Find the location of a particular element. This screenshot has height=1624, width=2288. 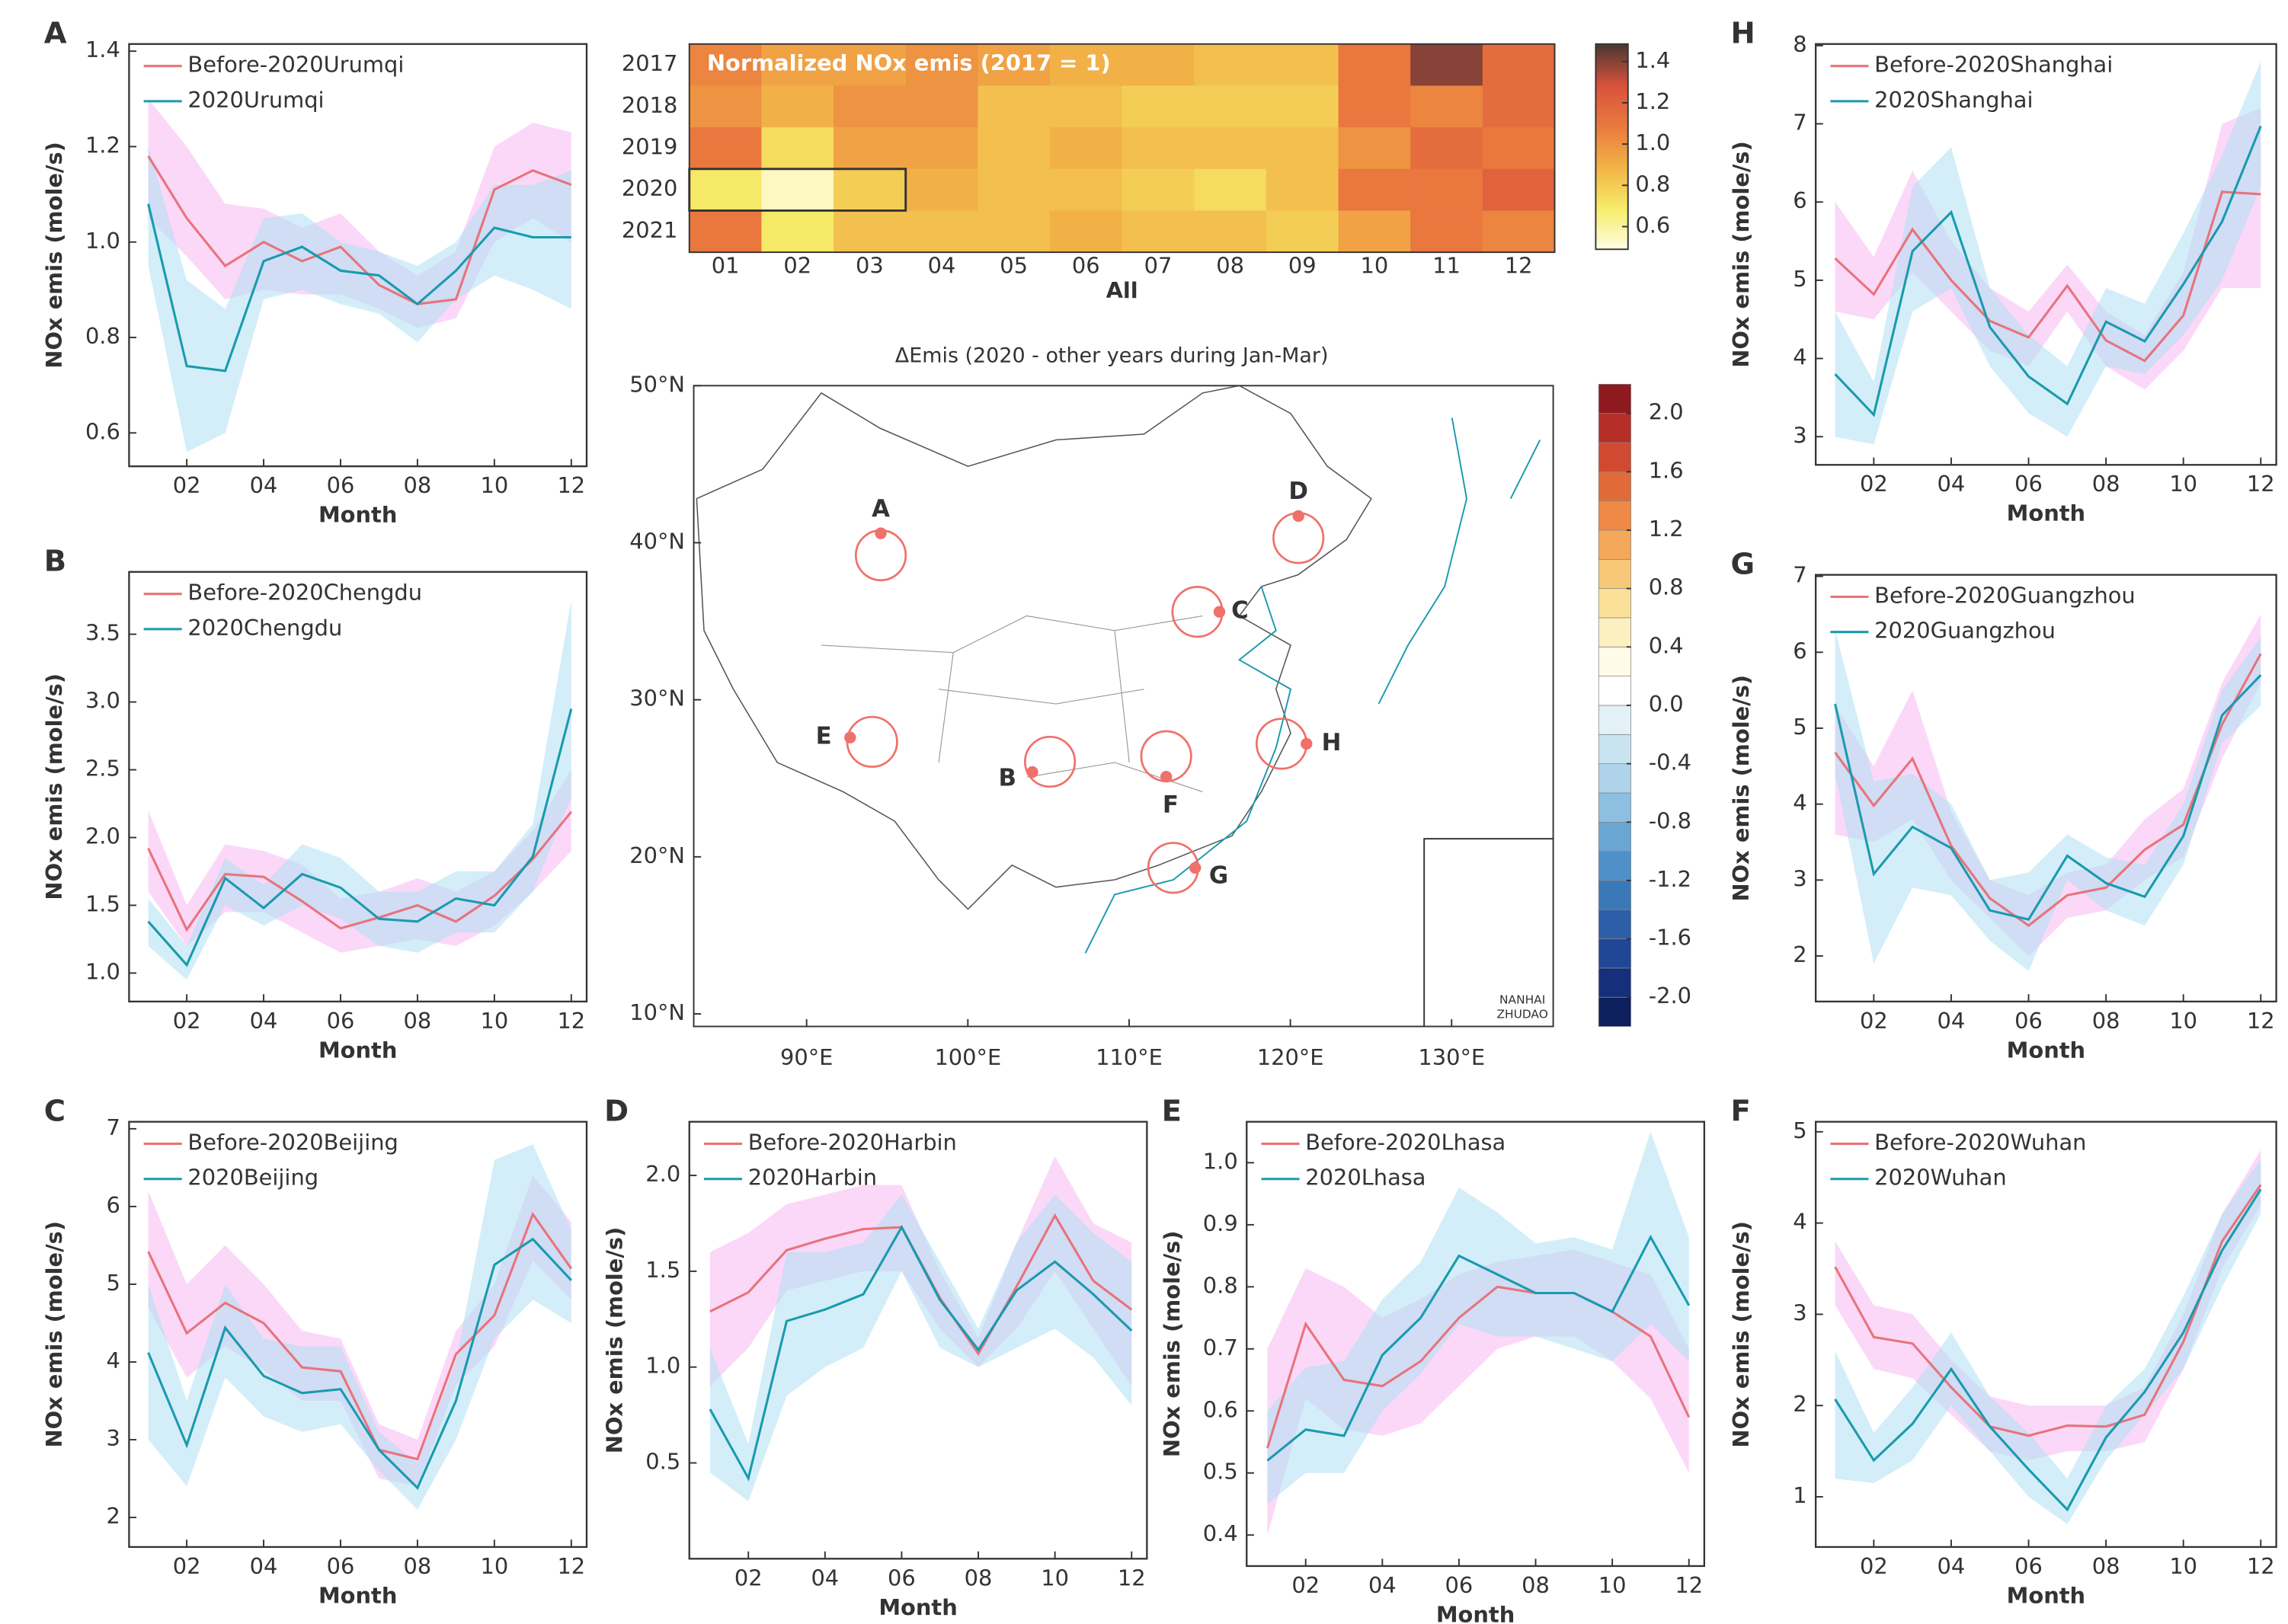

legend-label: Before-2020Guangzhou is located at coordinates (2005, 596).